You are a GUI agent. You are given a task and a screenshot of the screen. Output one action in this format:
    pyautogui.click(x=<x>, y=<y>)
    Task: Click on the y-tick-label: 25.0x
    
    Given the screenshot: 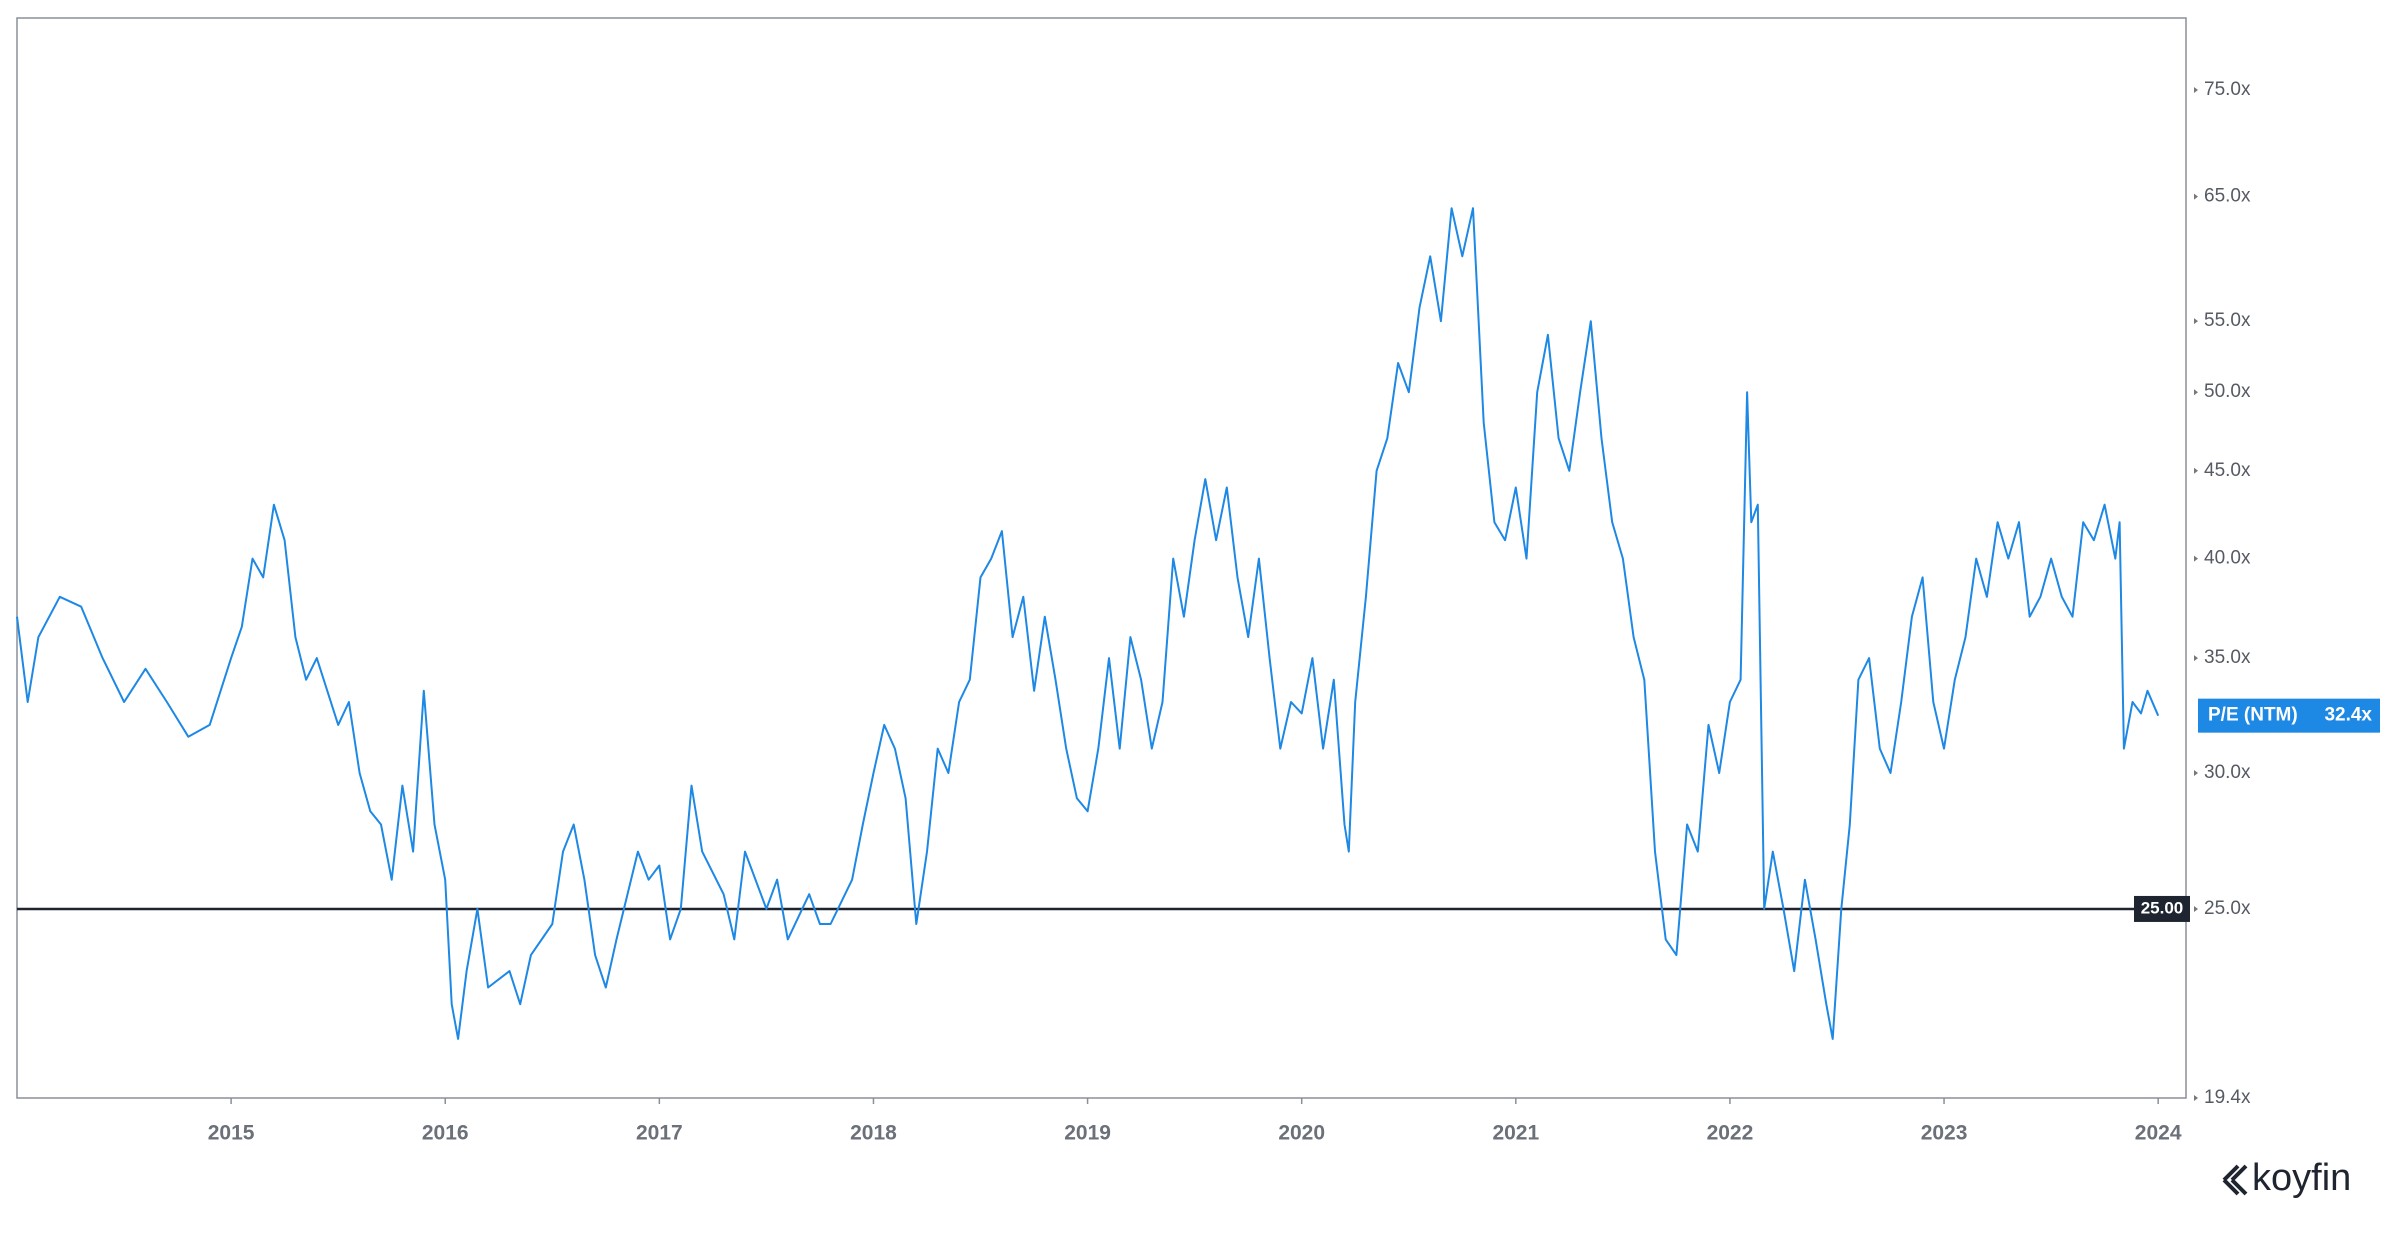 What is the action you would take?
    pyautogui.click(x=2227, y=908)
    